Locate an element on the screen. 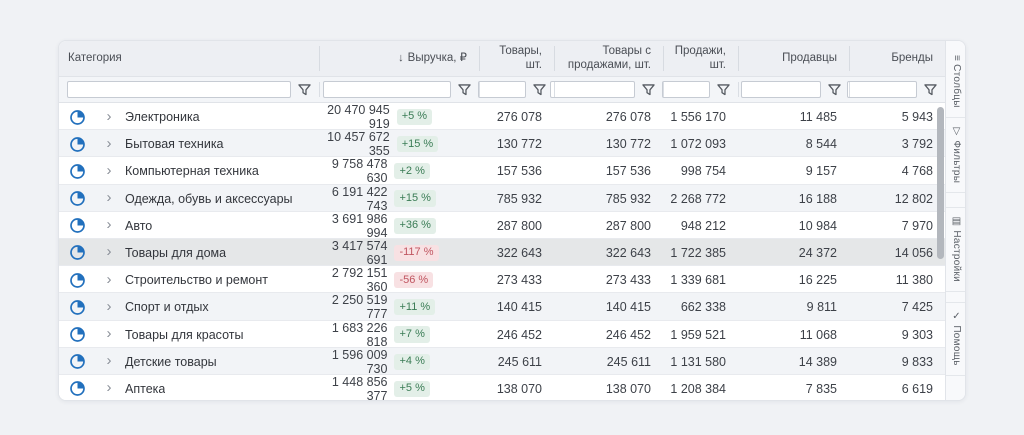  sales-count-cell: 662 338 is located at coordinates (703, 307).